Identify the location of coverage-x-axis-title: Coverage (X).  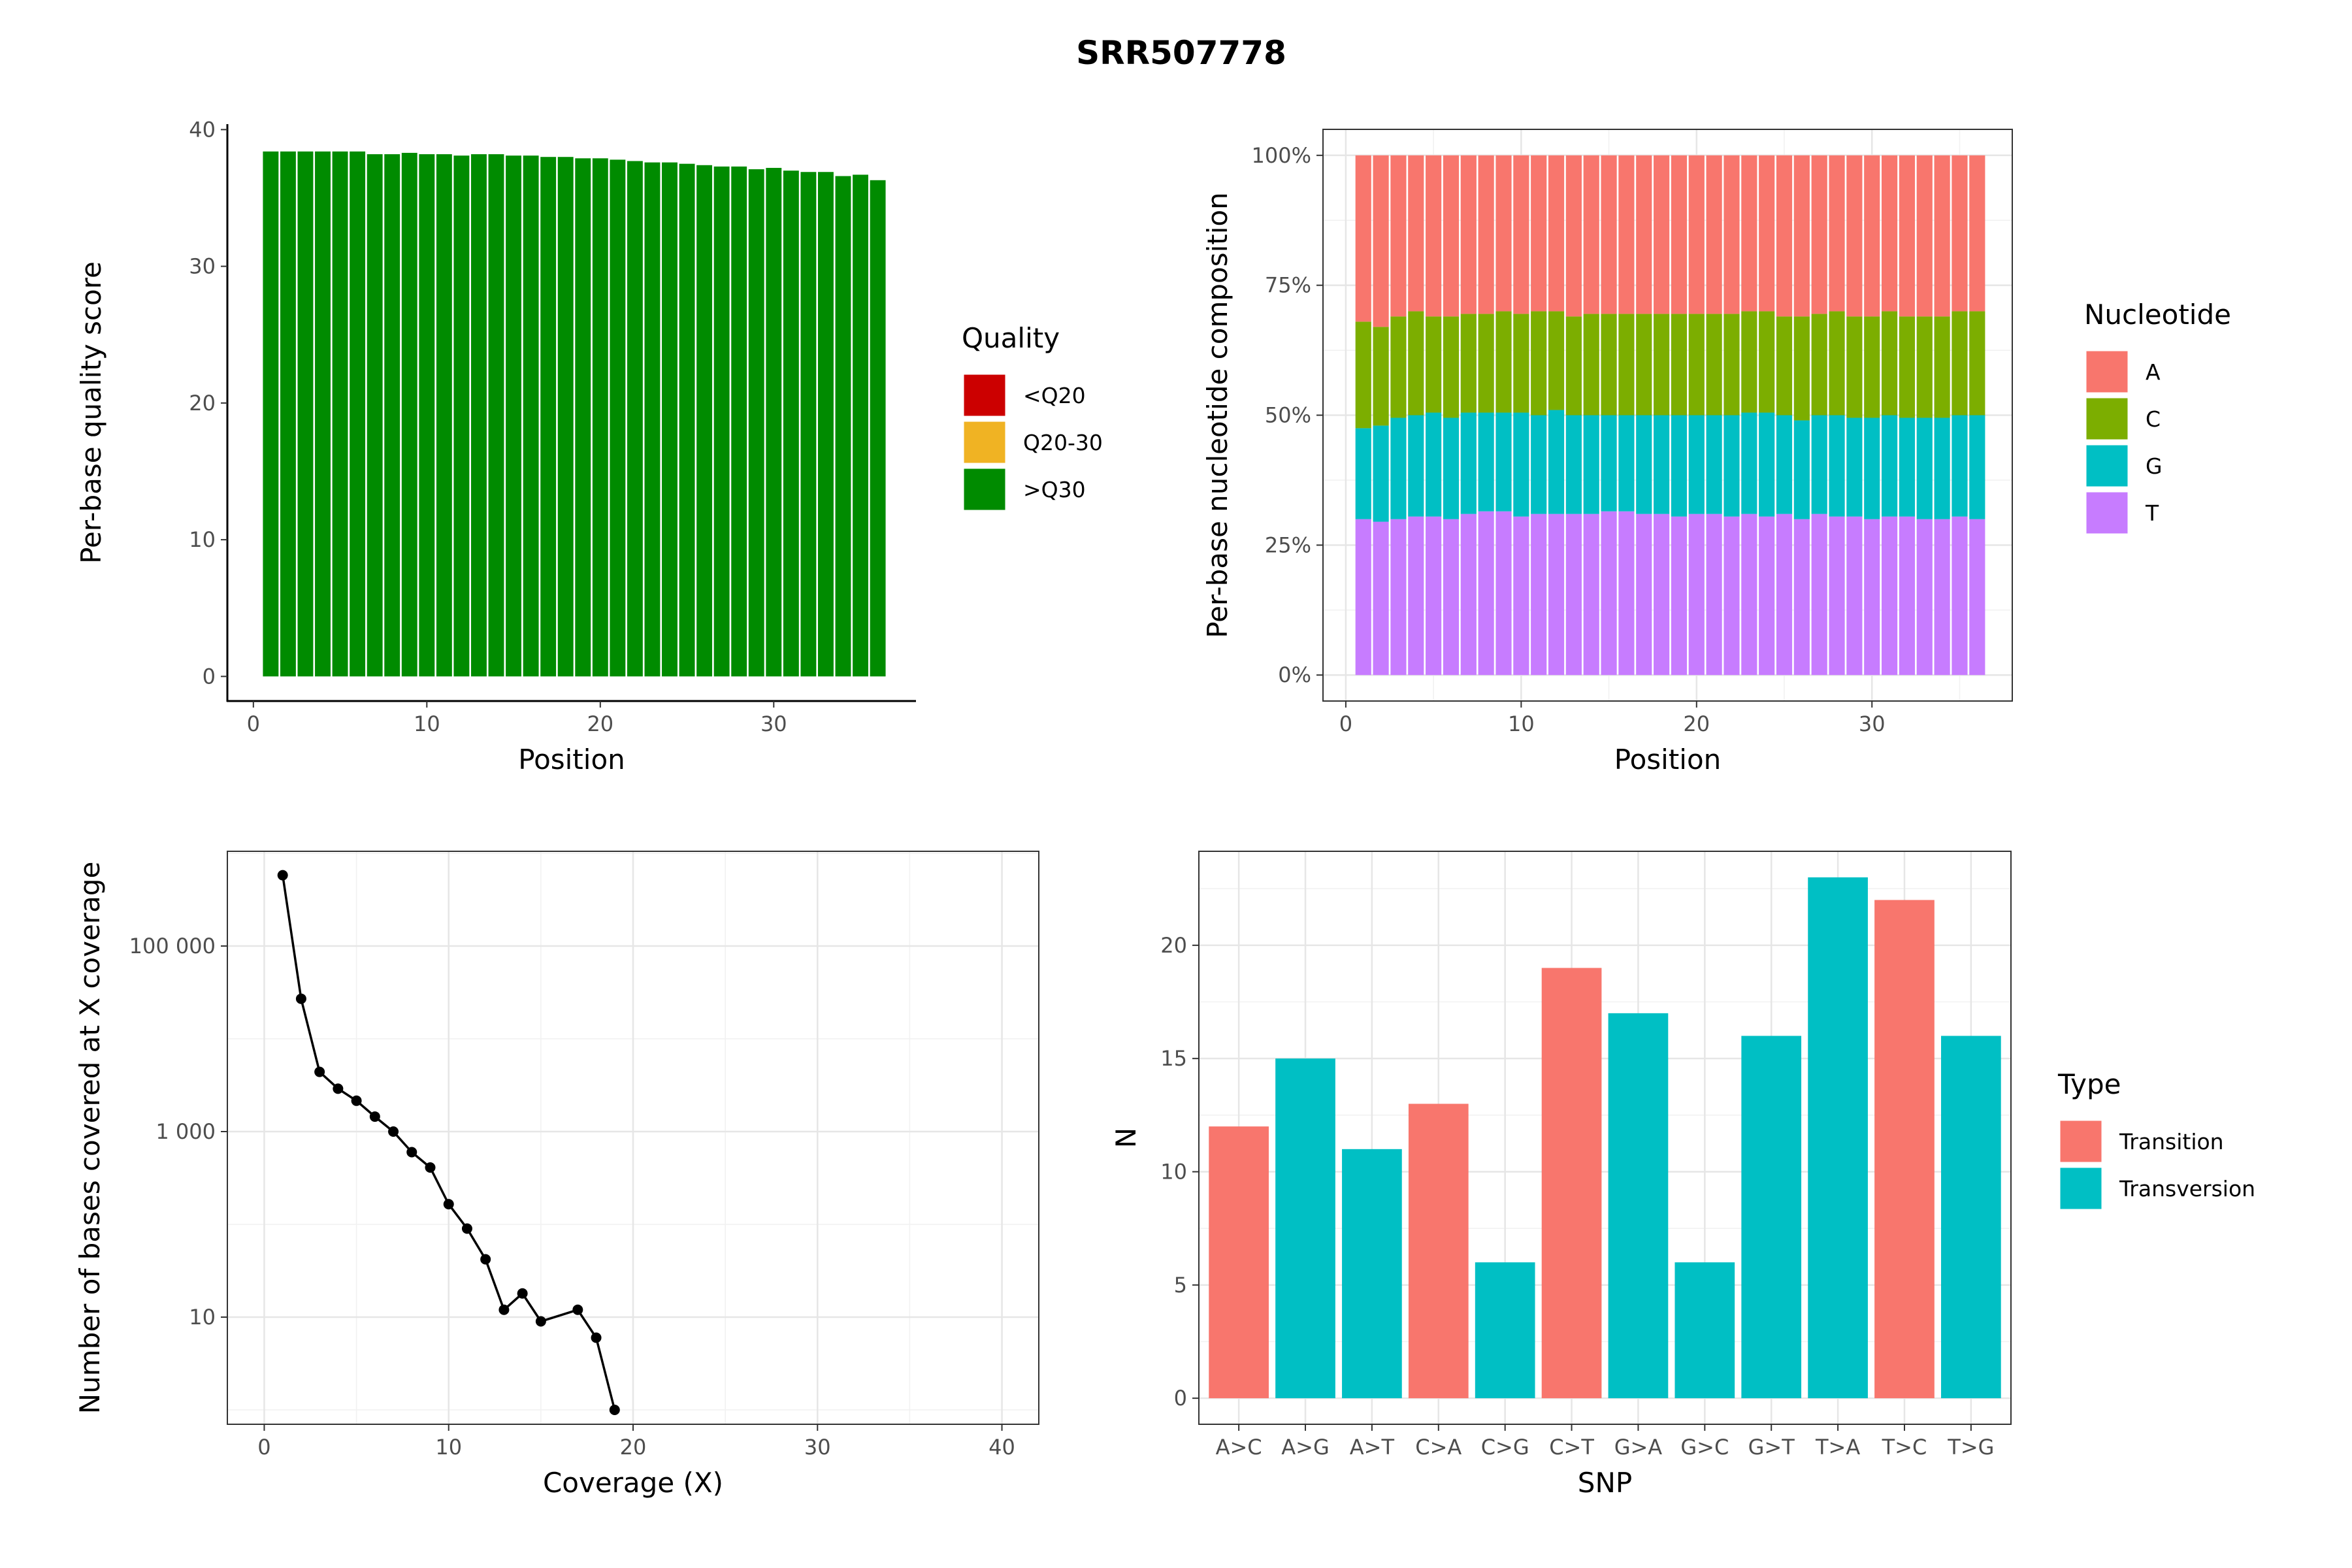
(633, 1483).